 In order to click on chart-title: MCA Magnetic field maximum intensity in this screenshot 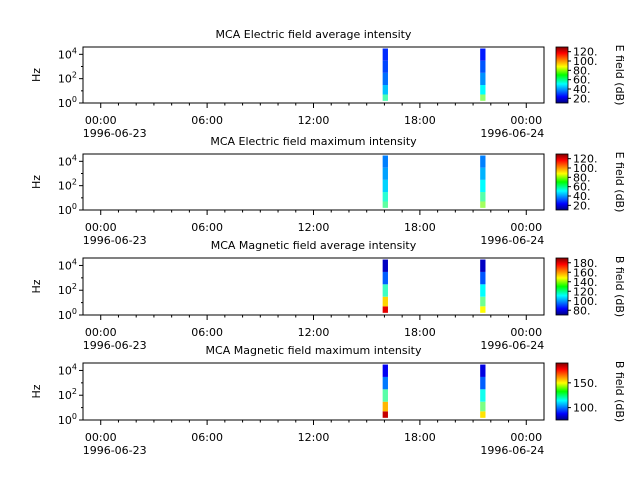, I will do `click(314, 350)`.